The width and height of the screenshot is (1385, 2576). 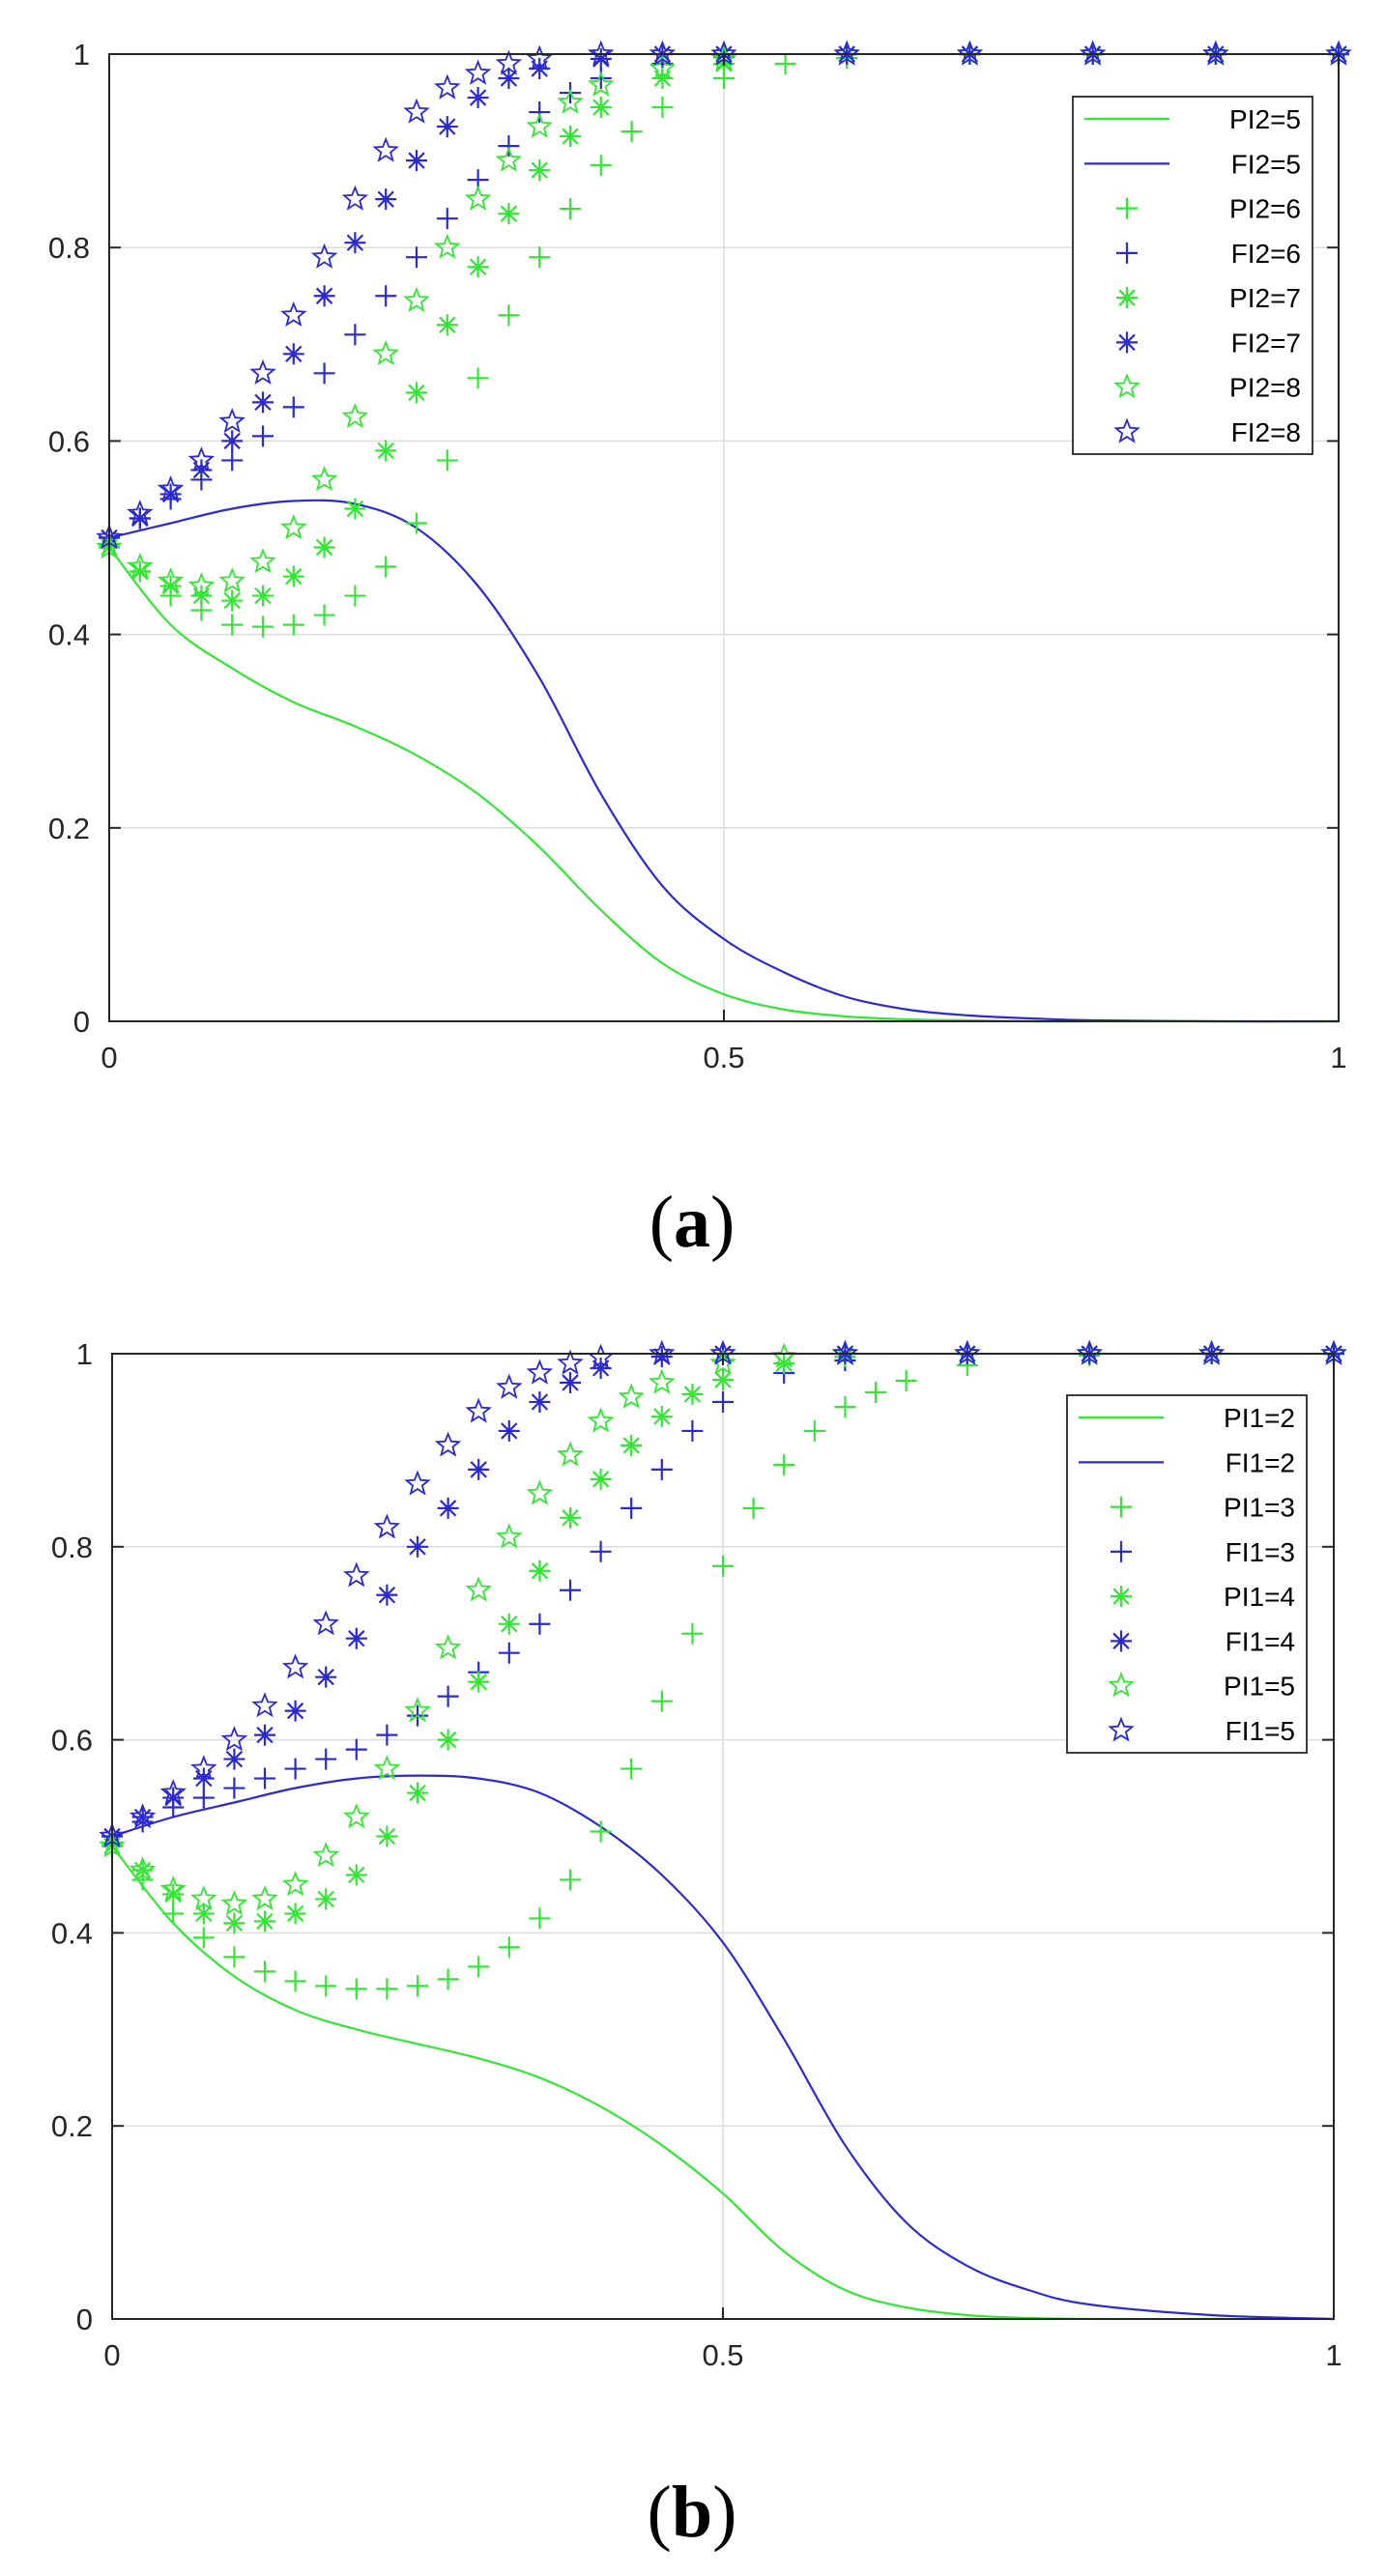 What do you see at coordinates (1187, 1574) in the screenshot?
I see `legend-box` at bounding box center [1187, 1574].